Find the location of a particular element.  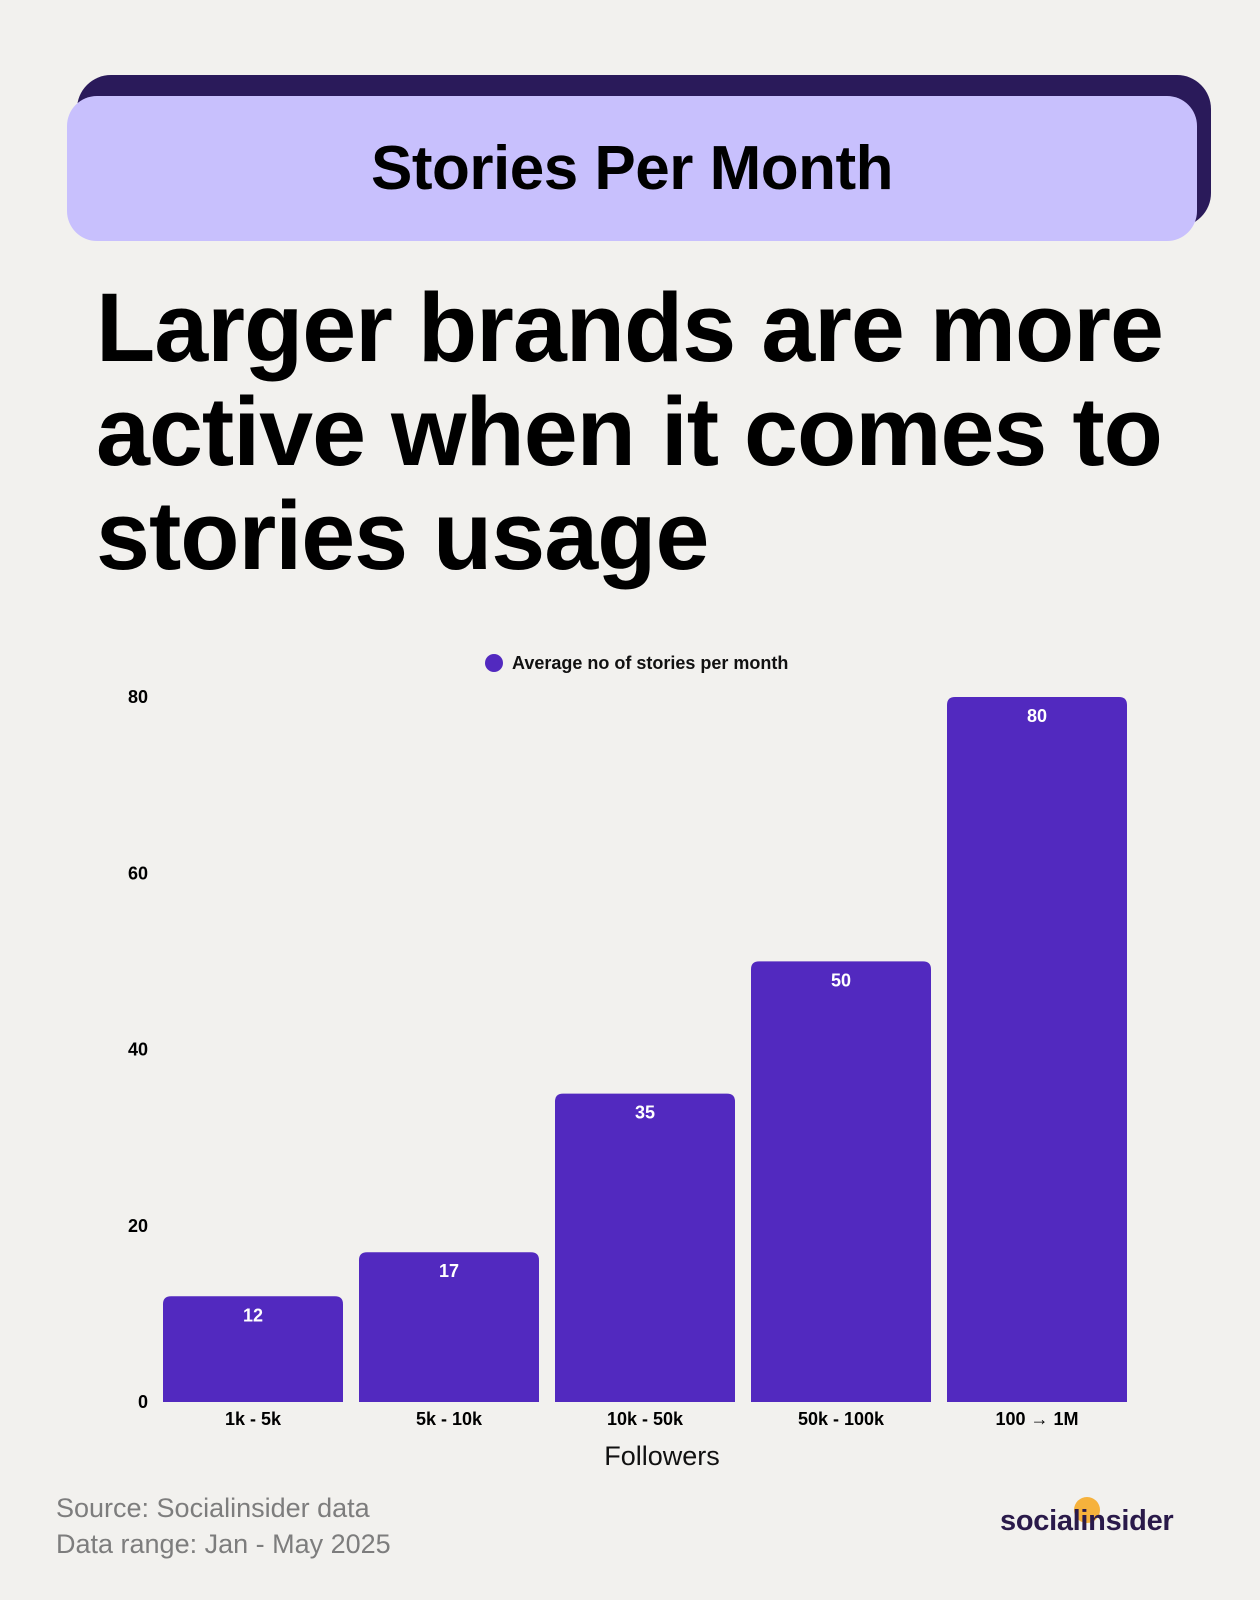

data-range-text: Data range: Jan - May 2025 is located at coordinates (223, 1544).